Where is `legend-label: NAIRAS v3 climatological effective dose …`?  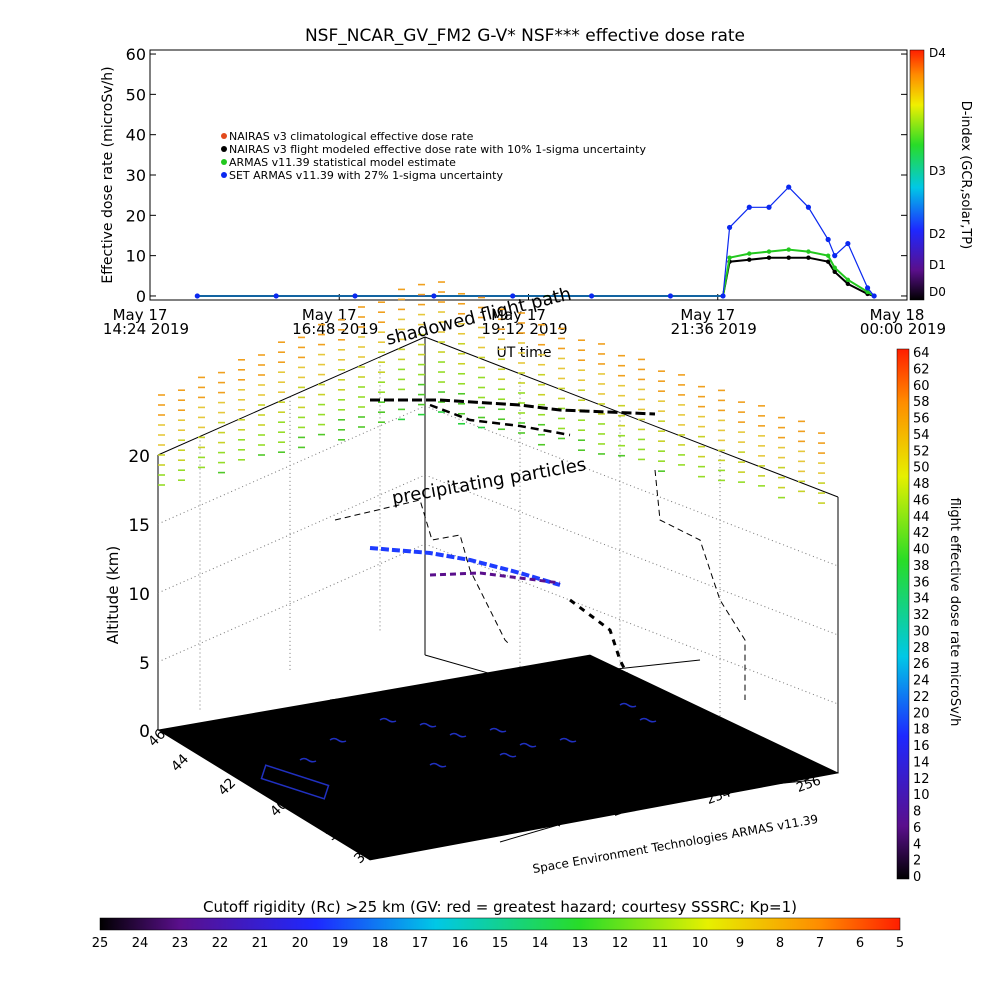 legend-label: NAIRAS v3 climatological effective dose … is located at coordinates (351, 136).